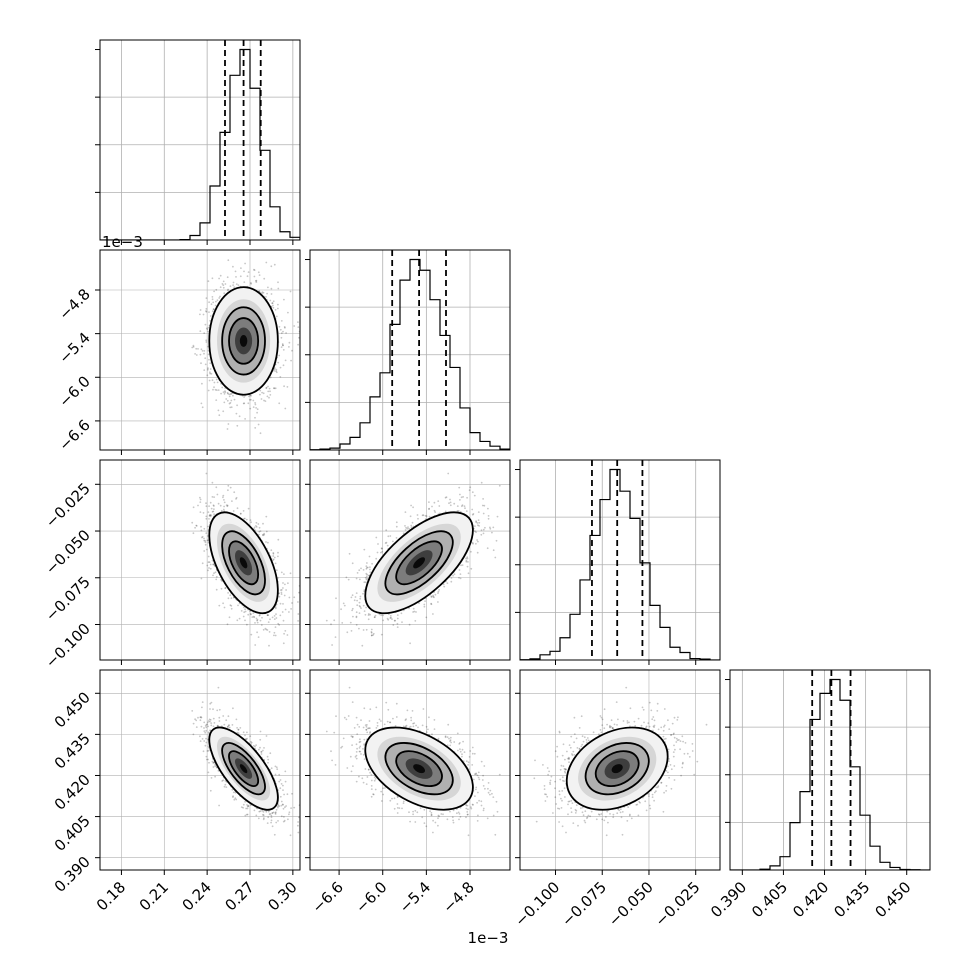  I want to click on histogram-step-line, so click(410, 354).